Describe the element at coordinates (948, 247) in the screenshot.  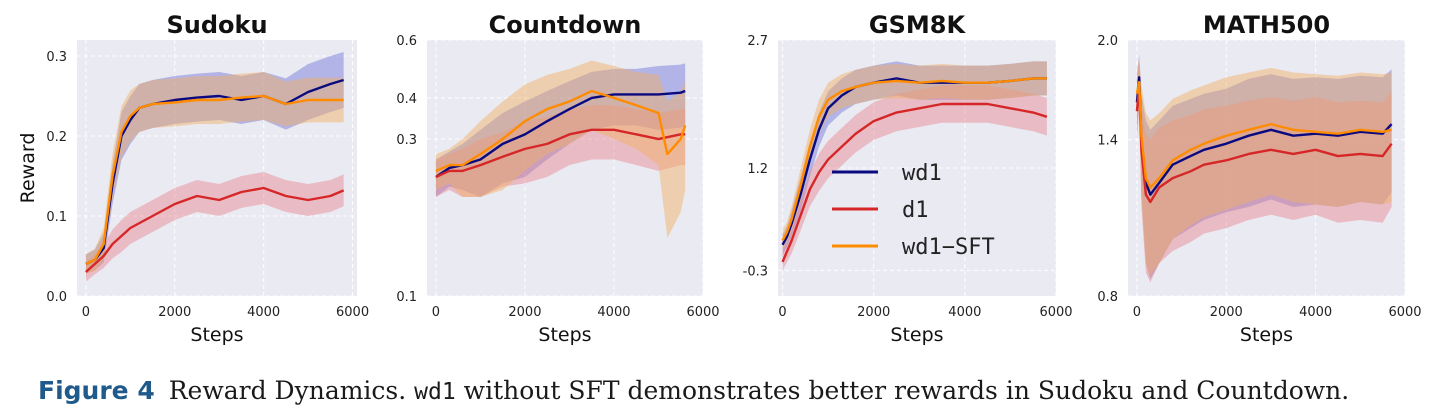
I see `legend-label-wd1-sft: wd1−SFT` at that location.